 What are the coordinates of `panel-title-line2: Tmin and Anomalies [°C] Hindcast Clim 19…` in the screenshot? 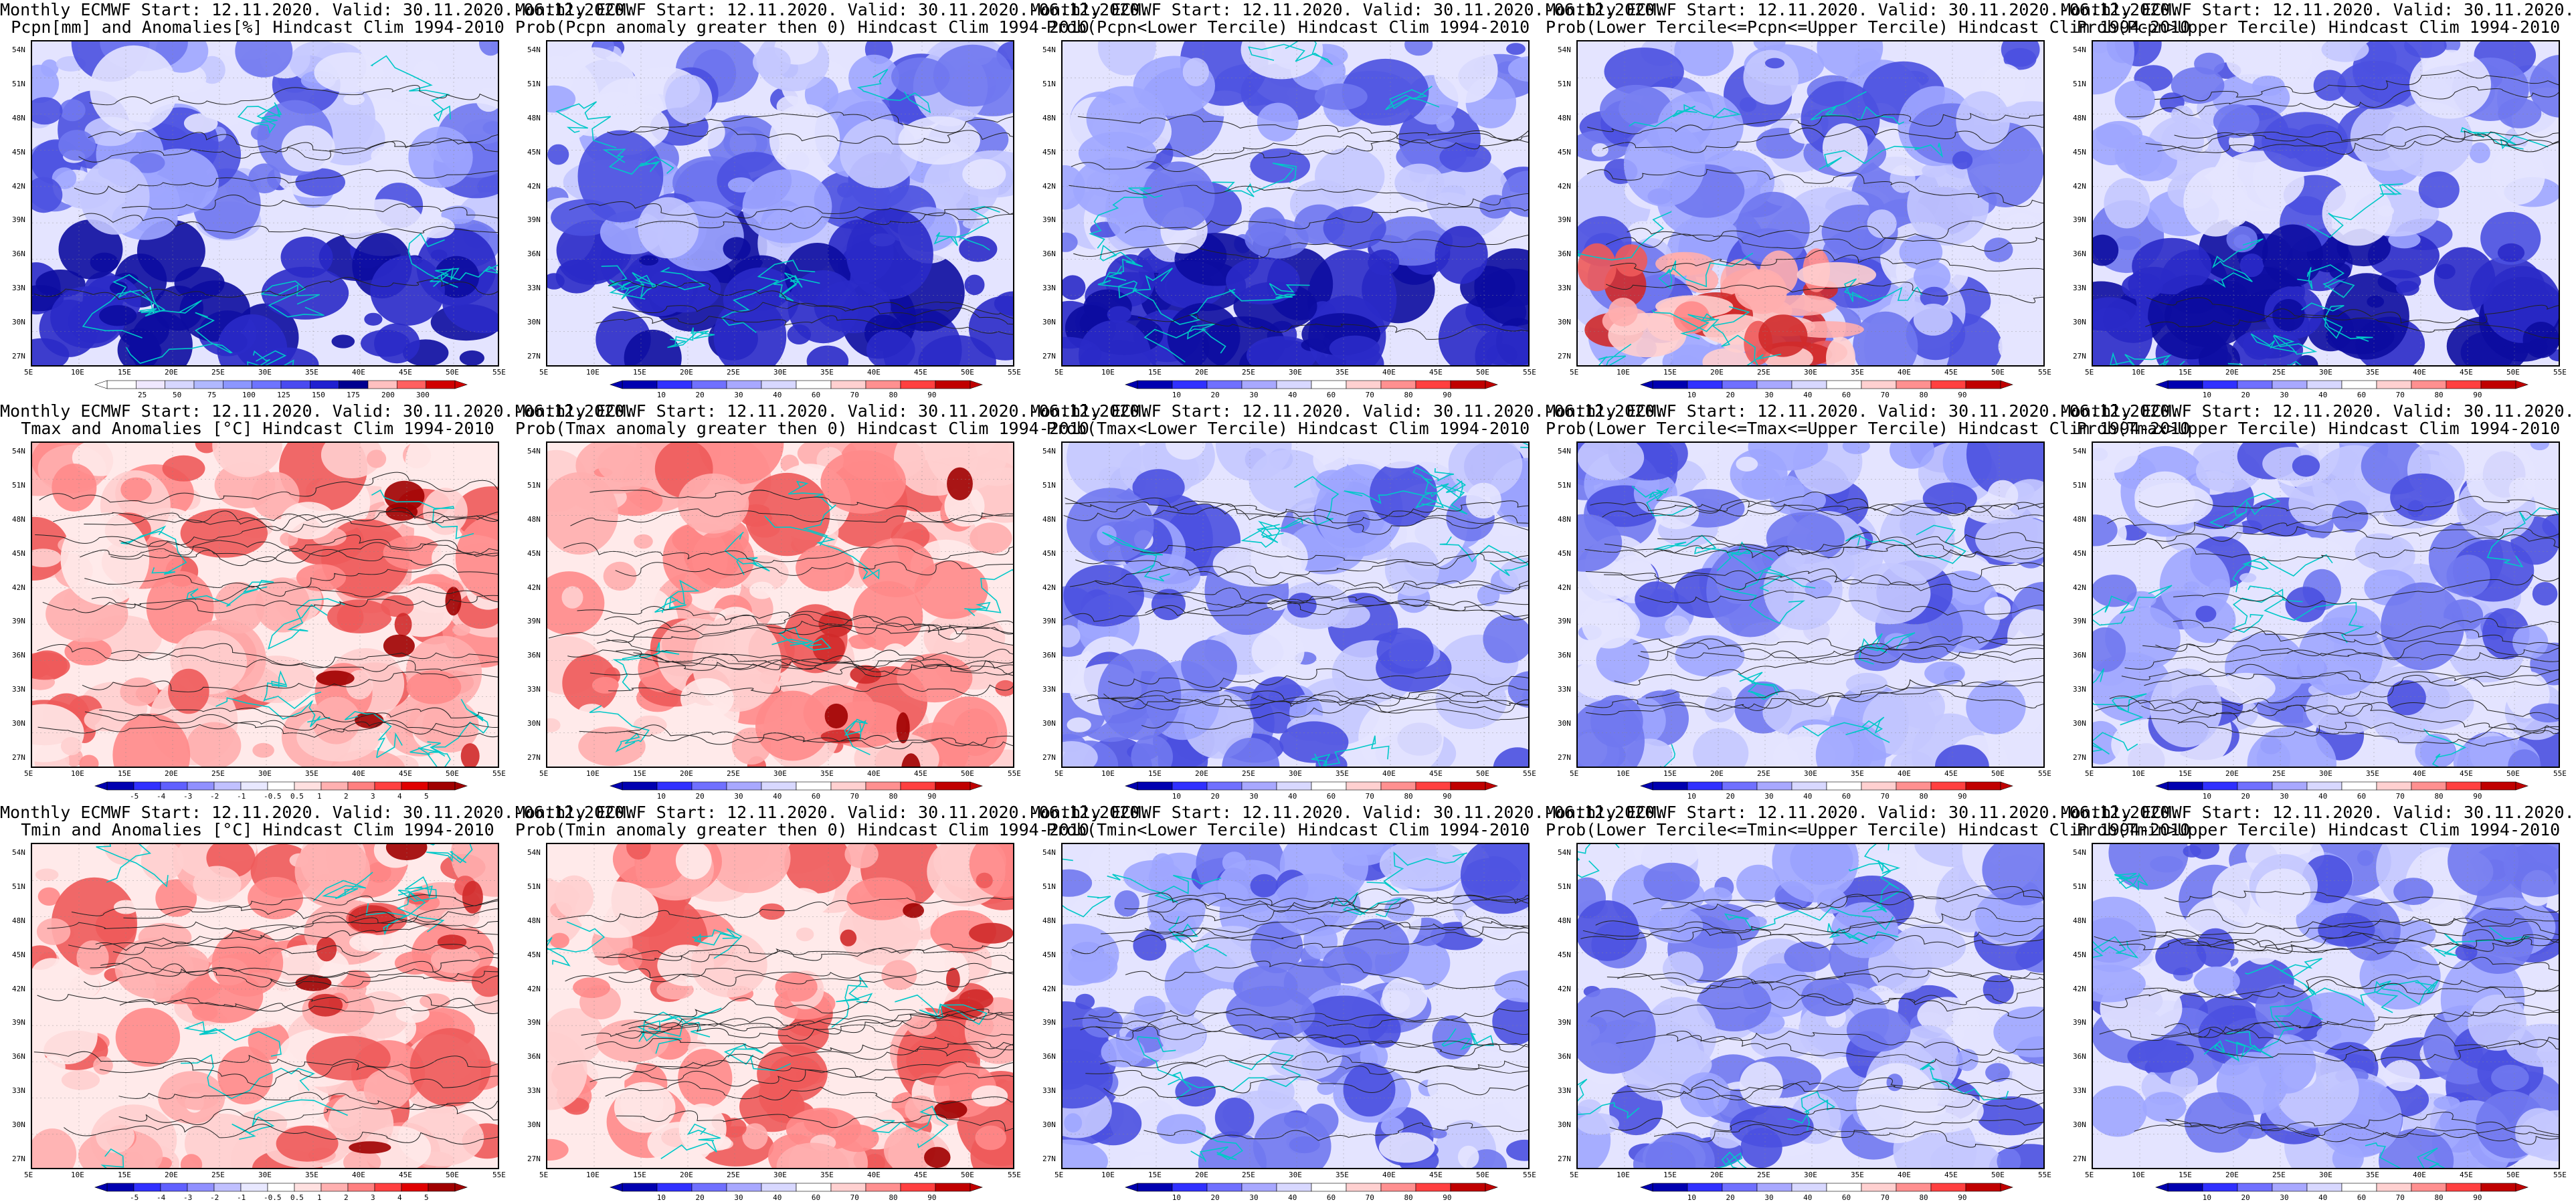 It's located at (257, 829).